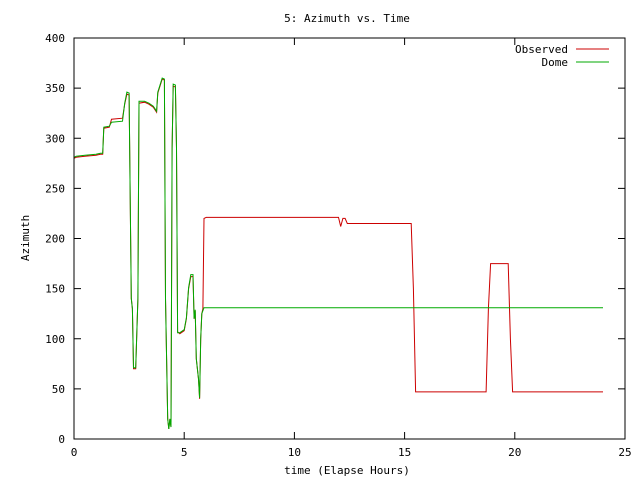  What do you see at coordinates (294, 452) in the screenshot?
I see `x-tick-label: 10` at bounding box center [294, 452].